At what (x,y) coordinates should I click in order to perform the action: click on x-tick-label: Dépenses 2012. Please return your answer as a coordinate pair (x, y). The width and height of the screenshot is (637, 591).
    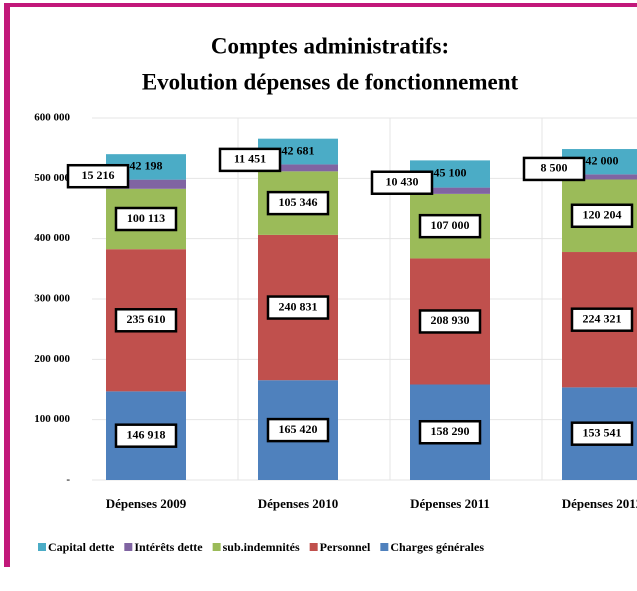
    Looking at the image, I should click on (599, 503).